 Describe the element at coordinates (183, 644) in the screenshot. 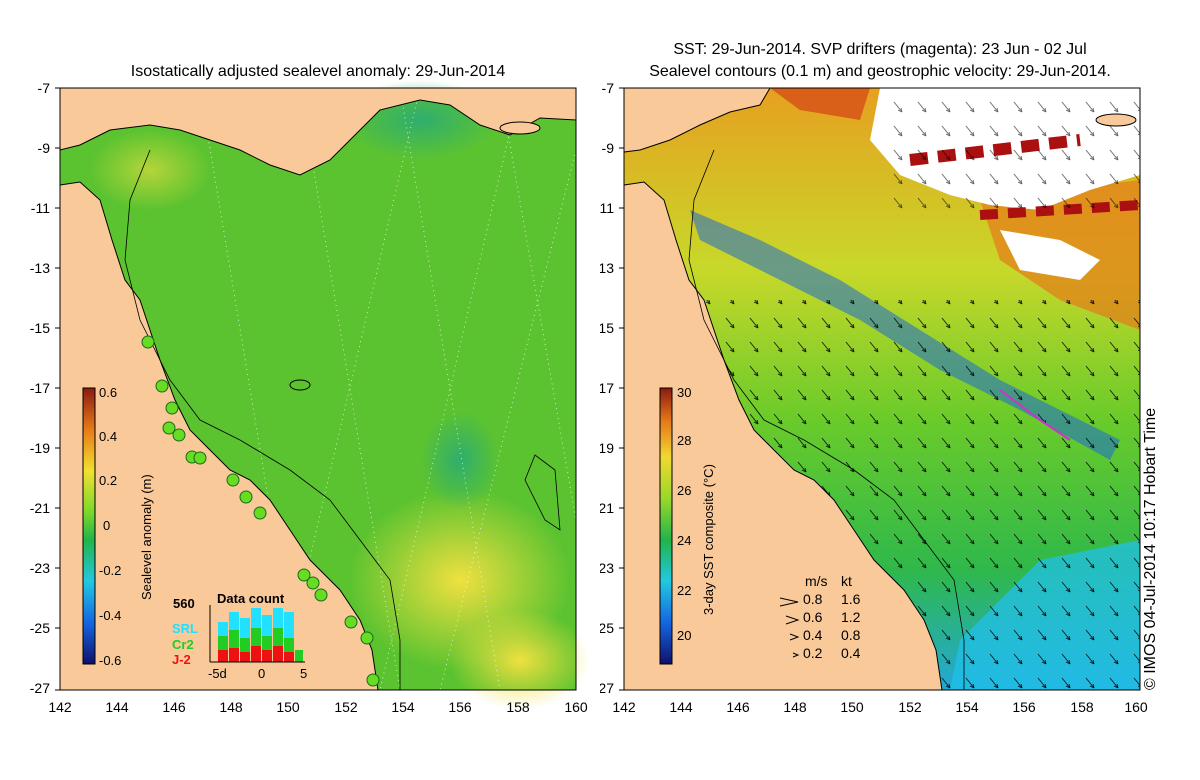

I see `legend-cr2: Cr2` at that location.